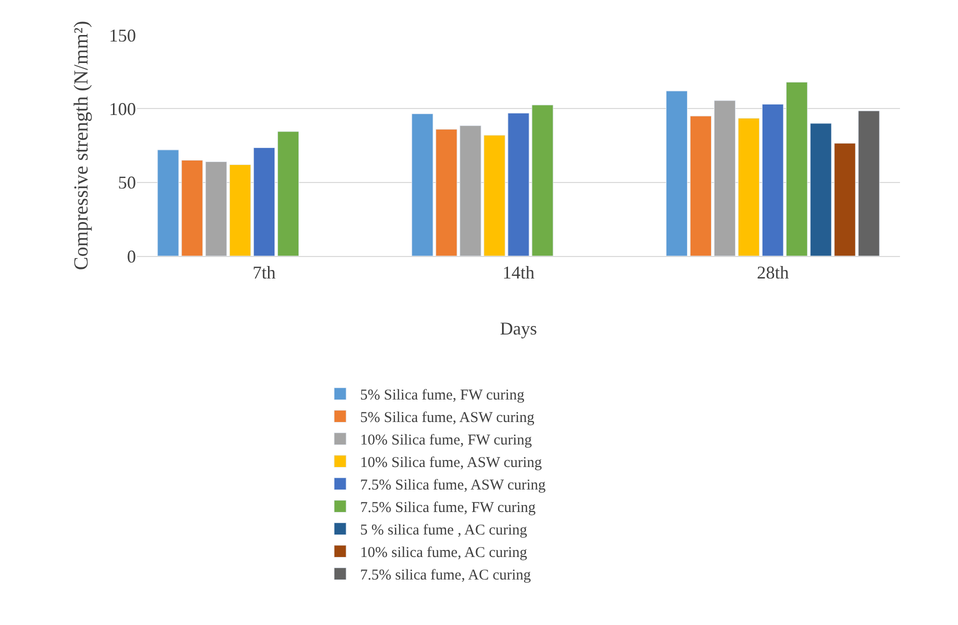 Image resolution: width=958 pixels, height=625 pixels. I want to click on y-tick-label: 50, so click(127, 182).